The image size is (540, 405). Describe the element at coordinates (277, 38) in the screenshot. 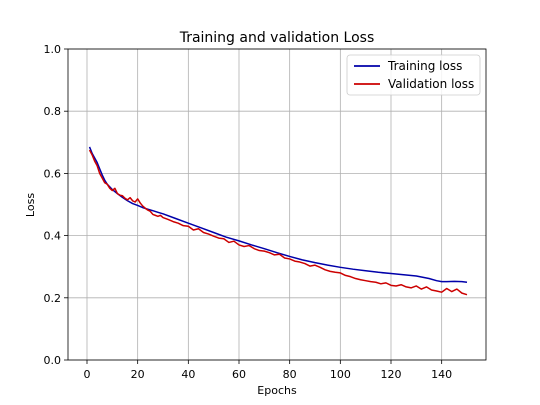

I see `chart-title: Training and validation Loss` at that location.